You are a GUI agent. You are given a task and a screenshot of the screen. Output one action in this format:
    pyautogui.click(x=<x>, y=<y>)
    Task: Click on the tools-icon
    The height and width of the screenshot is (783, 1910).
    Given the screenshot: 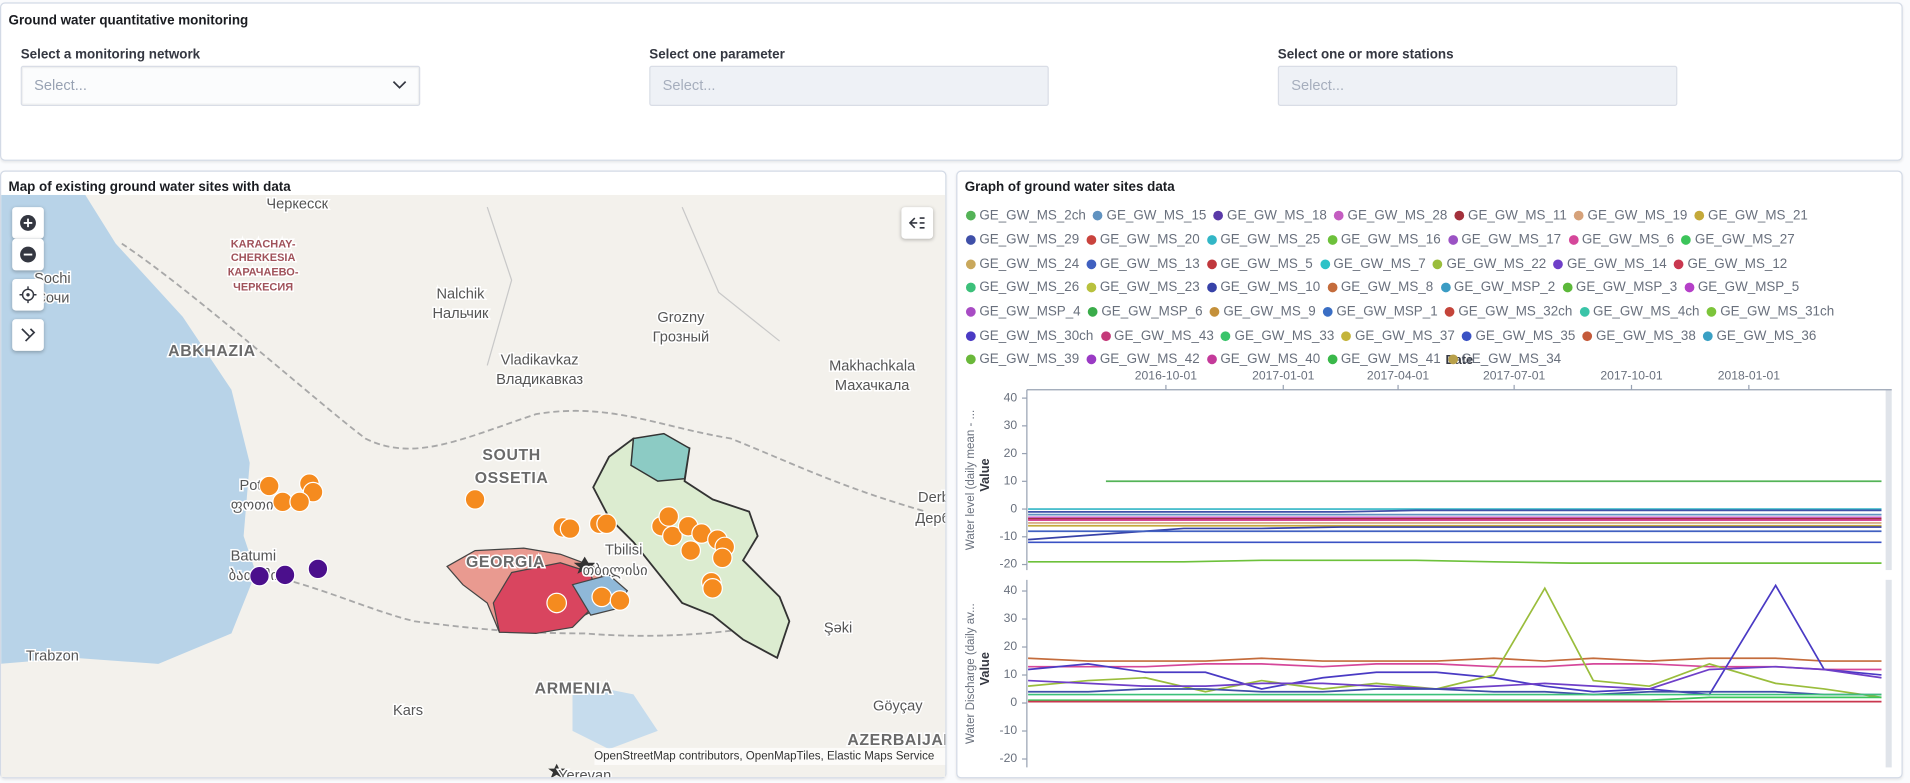 What is the action you would take?
    pyautogui.click(x=28, y=335)
    